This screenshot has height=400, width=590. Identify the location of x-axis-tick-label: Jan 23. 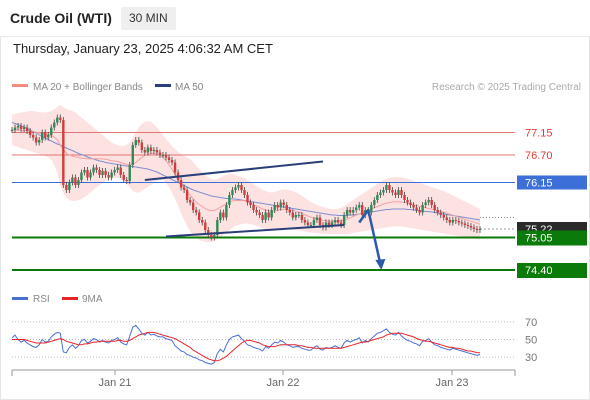
(451, 383).